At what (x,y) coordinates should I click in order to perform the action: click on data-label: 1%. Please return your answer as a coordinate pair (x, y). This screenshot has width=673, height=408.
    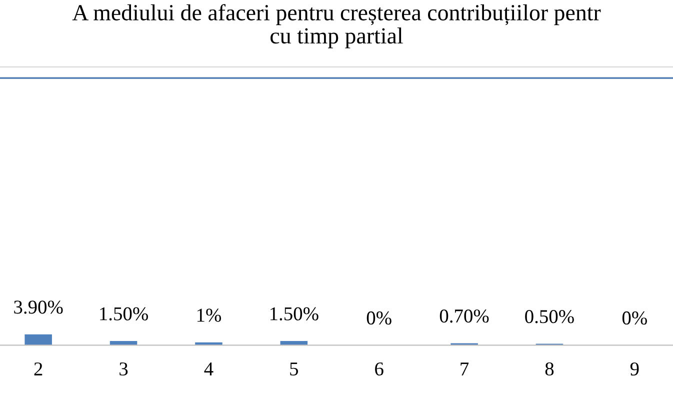
    Looking at the image, I should click on (209, 315).